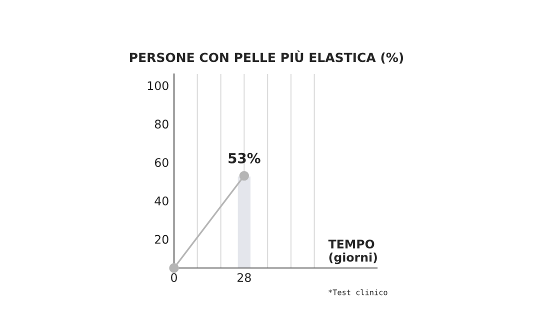 The height and width of the screenshot is (333, 533). What do you see at coordinates (267, 57) in the screenshot?
I see `chart-title: PERSONE CON PELLE PIÙ ELASTICA (%)` at bounding box center [267, 57].